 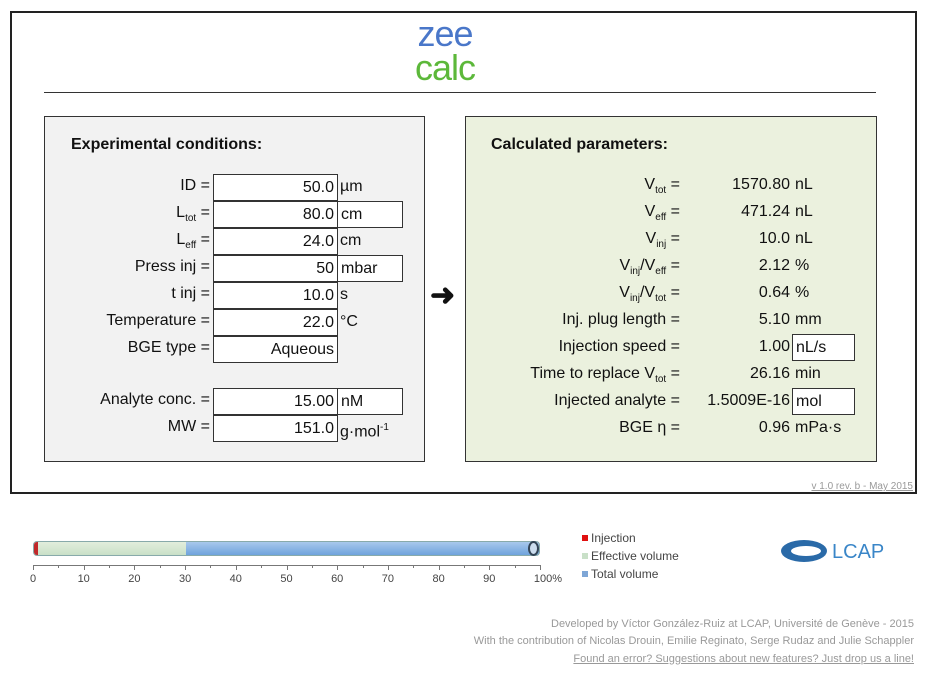 I want to click on unit-label: mPa·s, so click(x=818, y=427).